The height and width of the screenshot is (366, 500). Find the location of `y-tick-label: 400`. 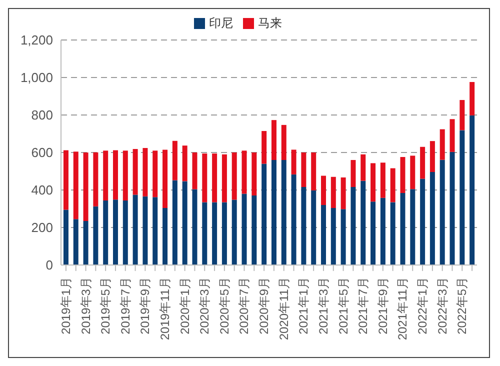

y-tick-label: 400 is located at coordinates (42, 190).